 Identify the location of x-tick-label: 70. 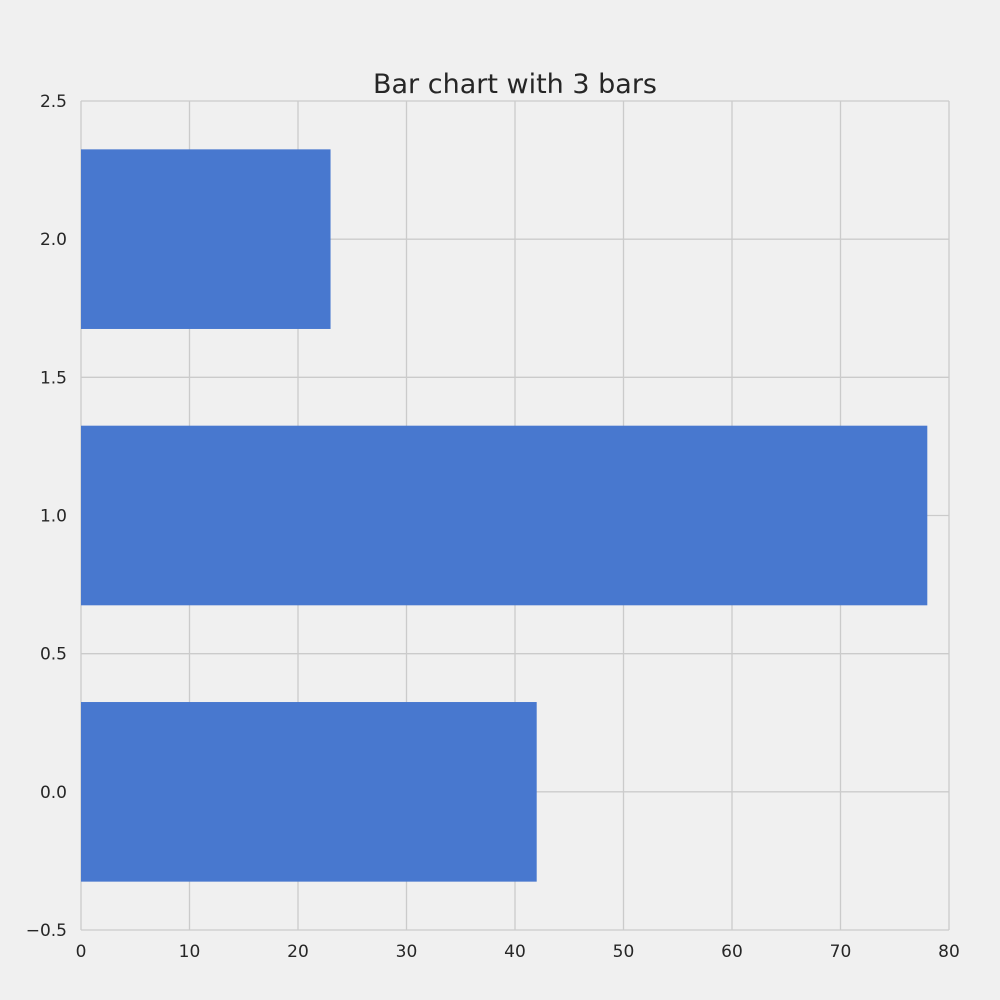
(841, 952).